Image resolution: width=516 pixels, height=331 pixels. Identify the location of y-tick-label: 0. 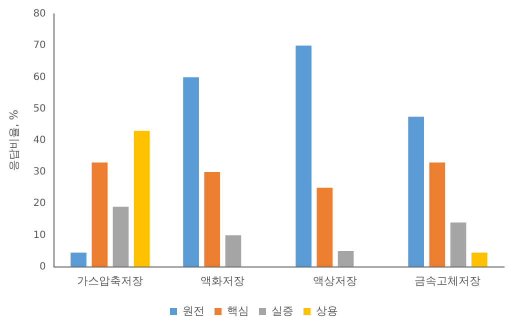
(43, 266).